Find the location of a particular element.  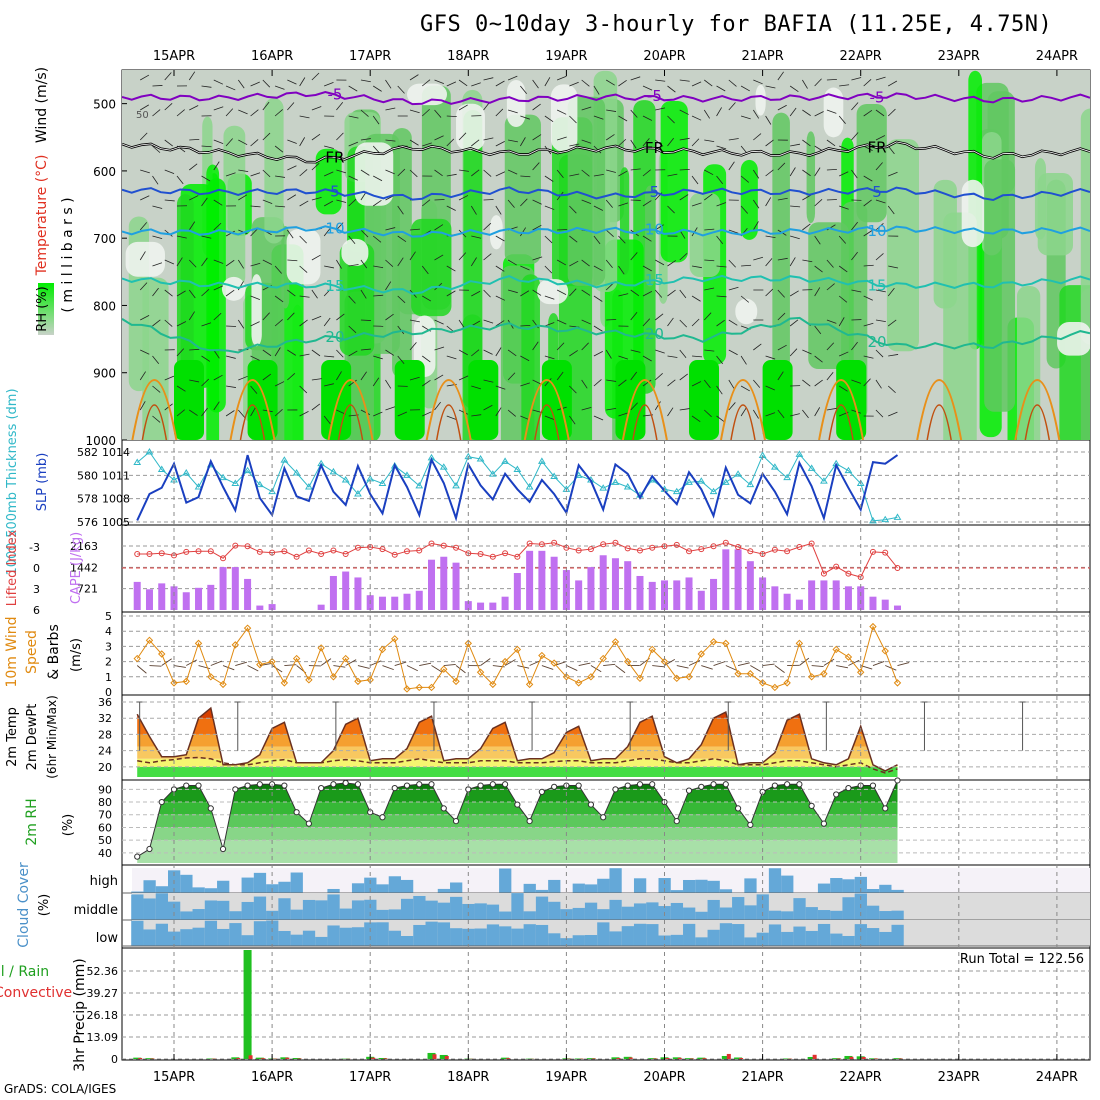

ylabel-2m-dewpt: 2m DewPt is located at coordinates (32, 737).